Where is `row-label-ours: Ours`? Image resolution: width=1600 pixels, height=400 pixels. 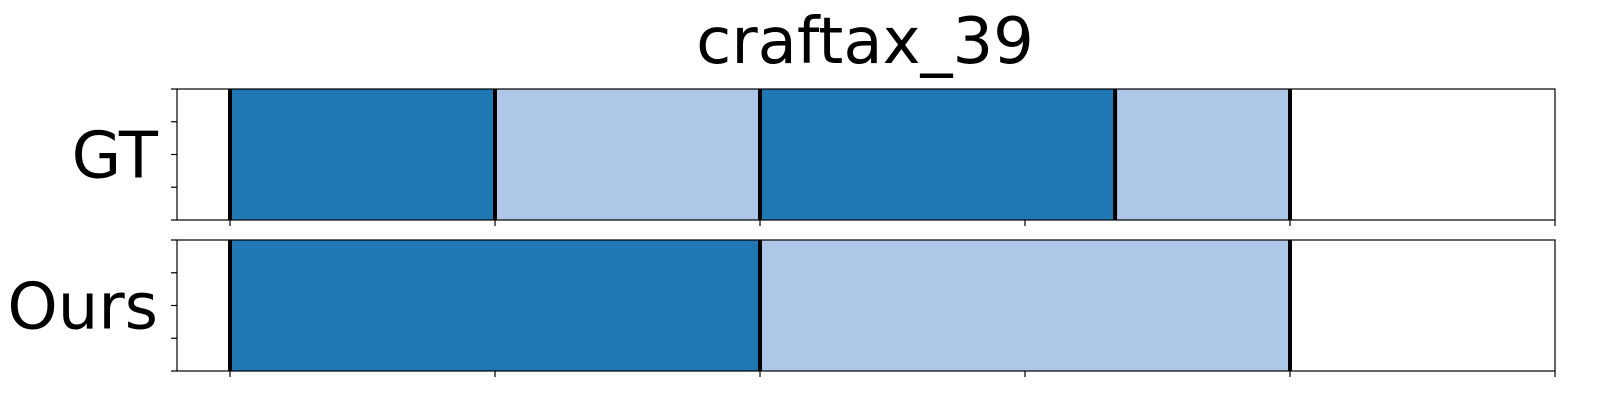
row-label-ours: Ours is located at coordinates (82, 308).